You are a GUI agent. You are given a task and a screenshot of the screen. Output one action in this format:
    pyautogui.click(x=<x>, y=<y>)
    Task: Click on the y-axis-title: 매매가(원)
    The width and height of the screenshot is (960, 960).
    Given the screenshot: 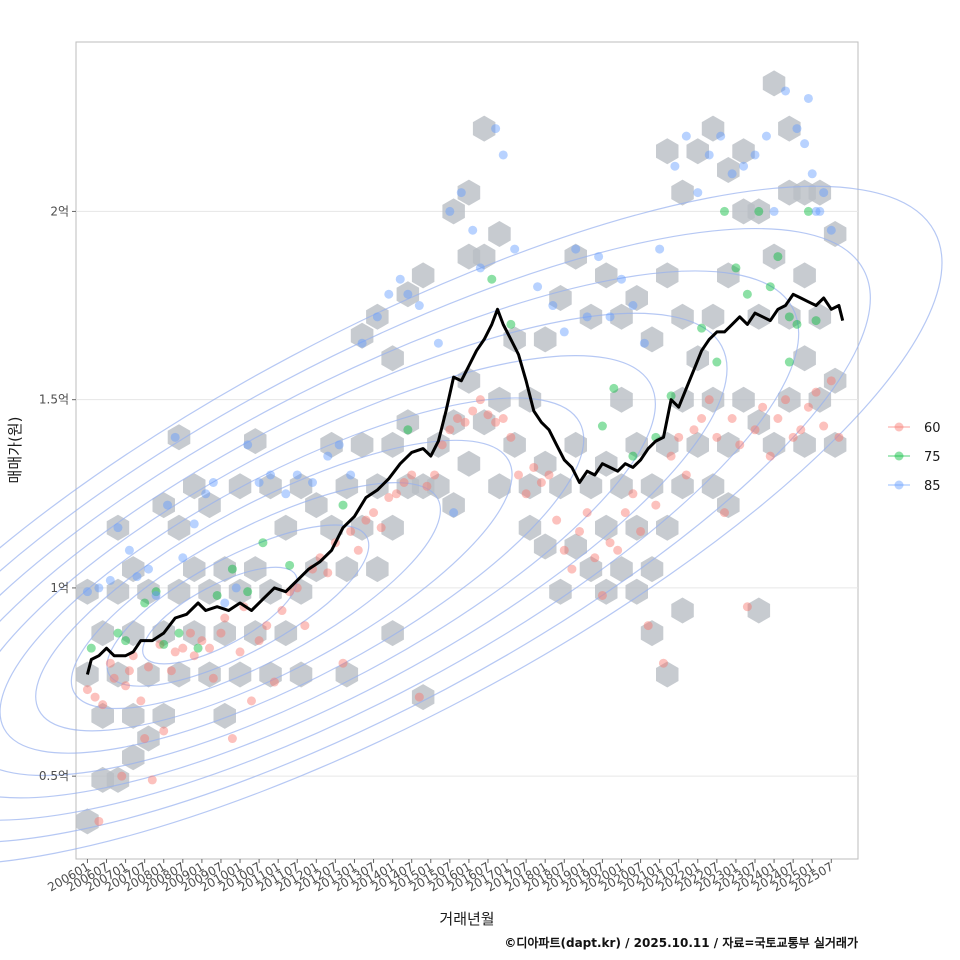 What is the action you would take?
    pyautogui.click(x=15, y=450)
    